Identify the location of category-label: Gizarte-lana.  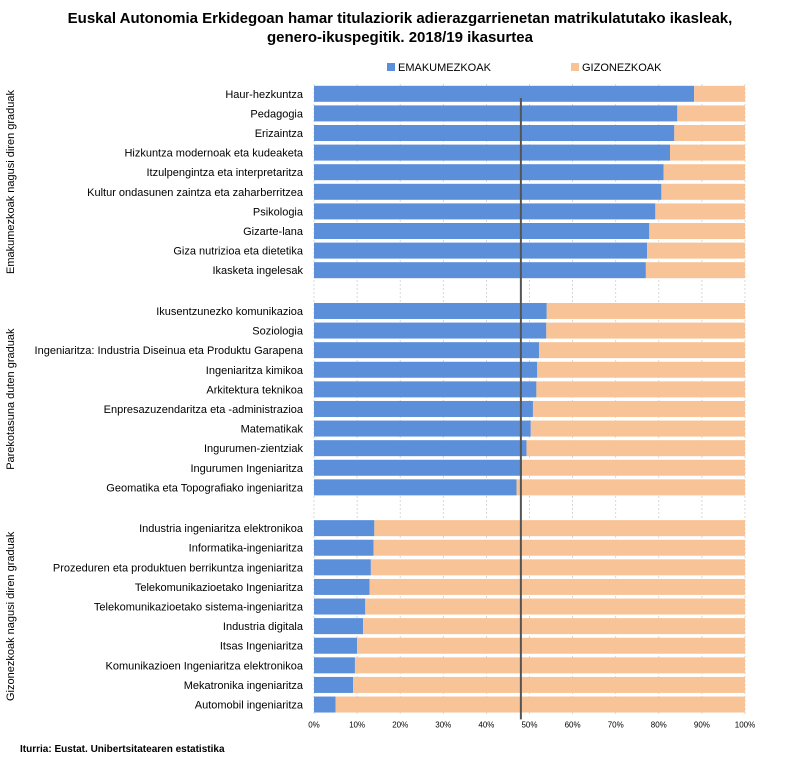
(273, 232).